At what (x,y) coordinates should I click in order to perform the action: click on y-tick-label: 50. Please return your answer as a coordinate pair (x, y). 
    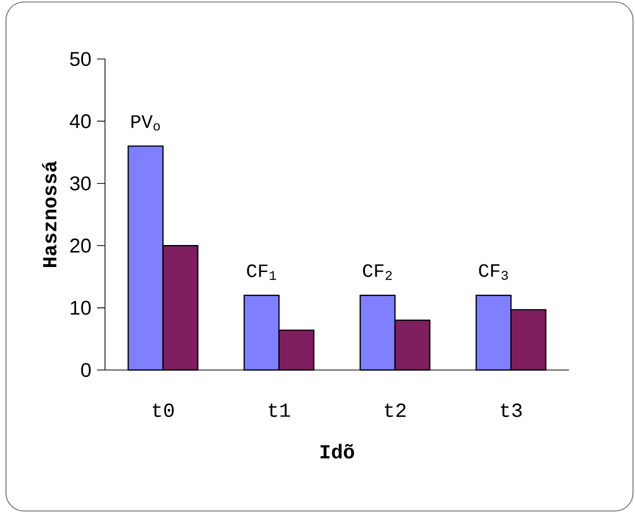
    Looking at the image, I should click on (80, 59).